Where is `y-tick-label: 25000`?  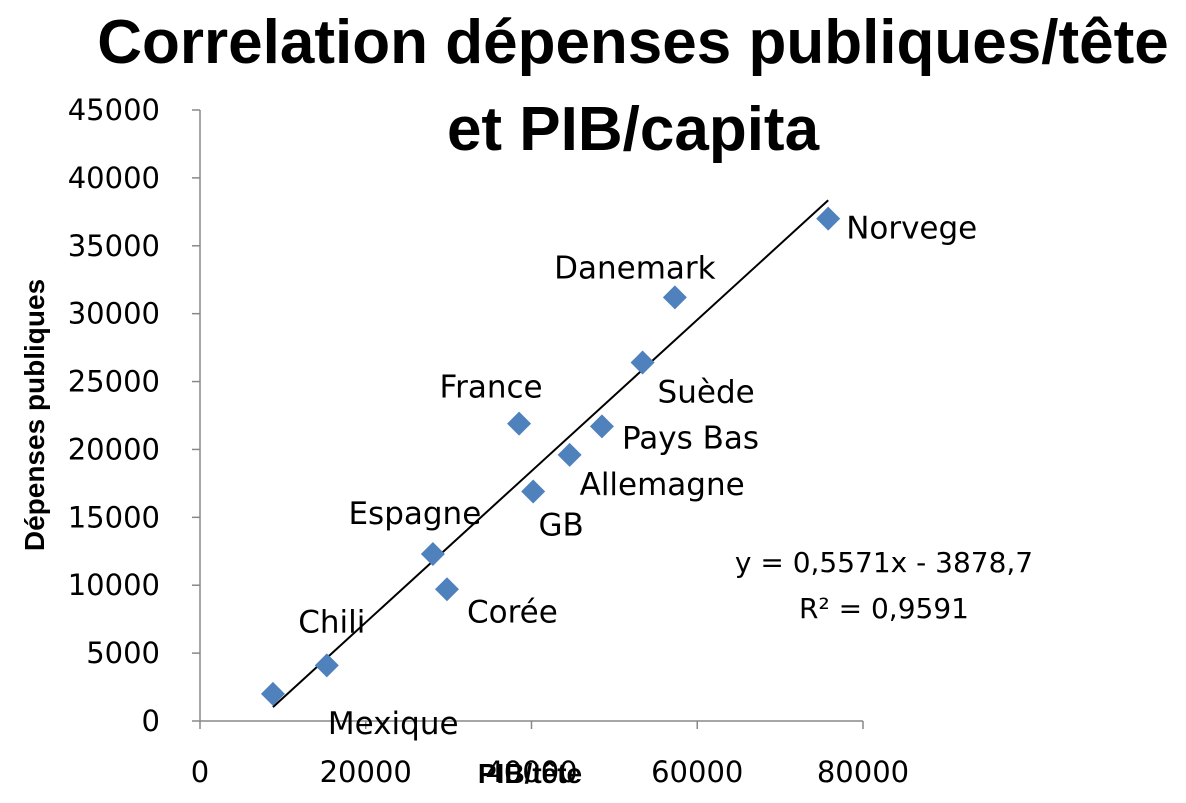 y-tick-label: 25000 is located at coordinates (114, 382).